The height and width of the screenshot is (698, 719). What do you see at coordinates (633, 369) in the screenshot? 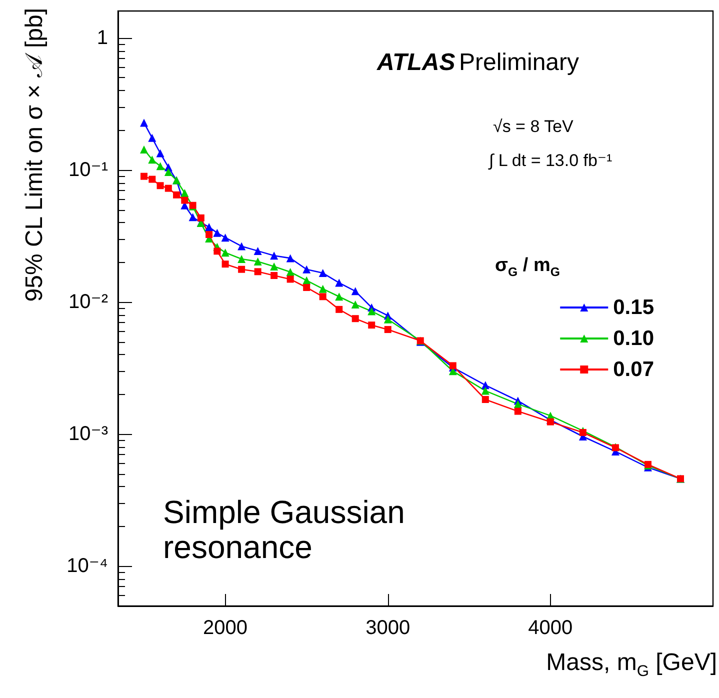
I see `legend-label: 0.07` at bounding box center [633, 369].